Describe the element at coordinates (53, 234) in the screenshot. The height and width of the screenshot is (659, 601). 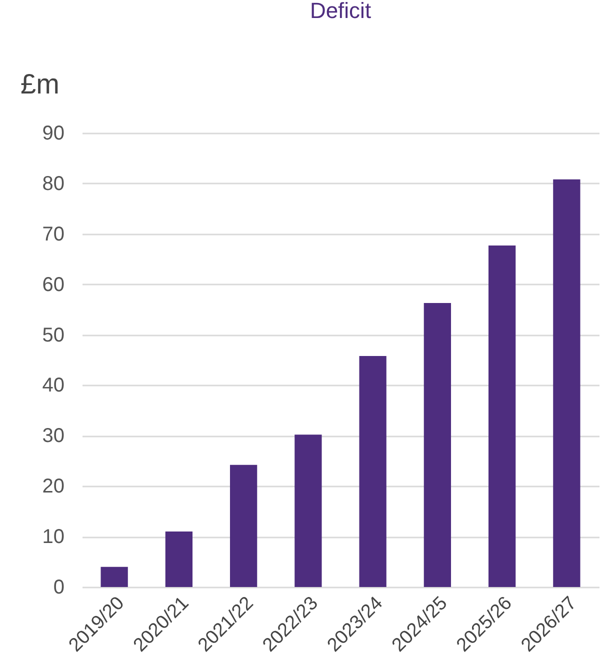
I see `y-tick-label: 70` at that location.